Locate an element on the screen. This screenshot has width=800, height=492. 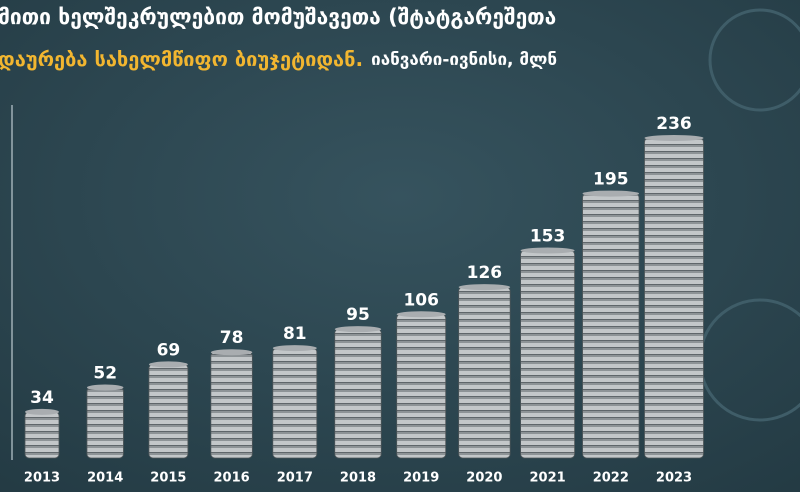
x-tick-label: 2017 is located at coordinates (295, 478).